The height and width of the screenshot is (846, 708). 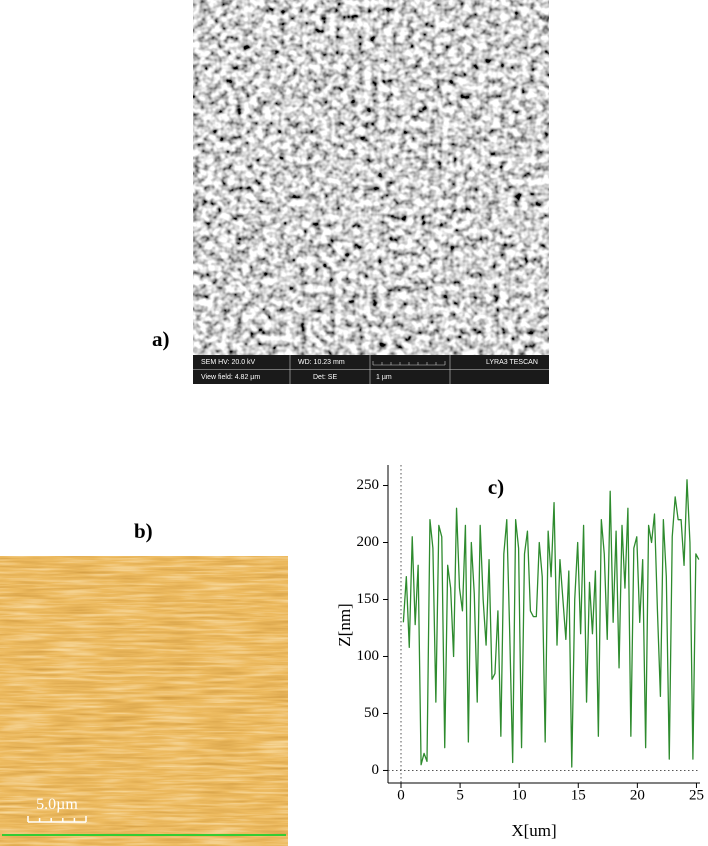 What do you see at coordinates (368, 542) in the screenshot?
I see `y-tick-label: 200` at bounding box center [368, 542].